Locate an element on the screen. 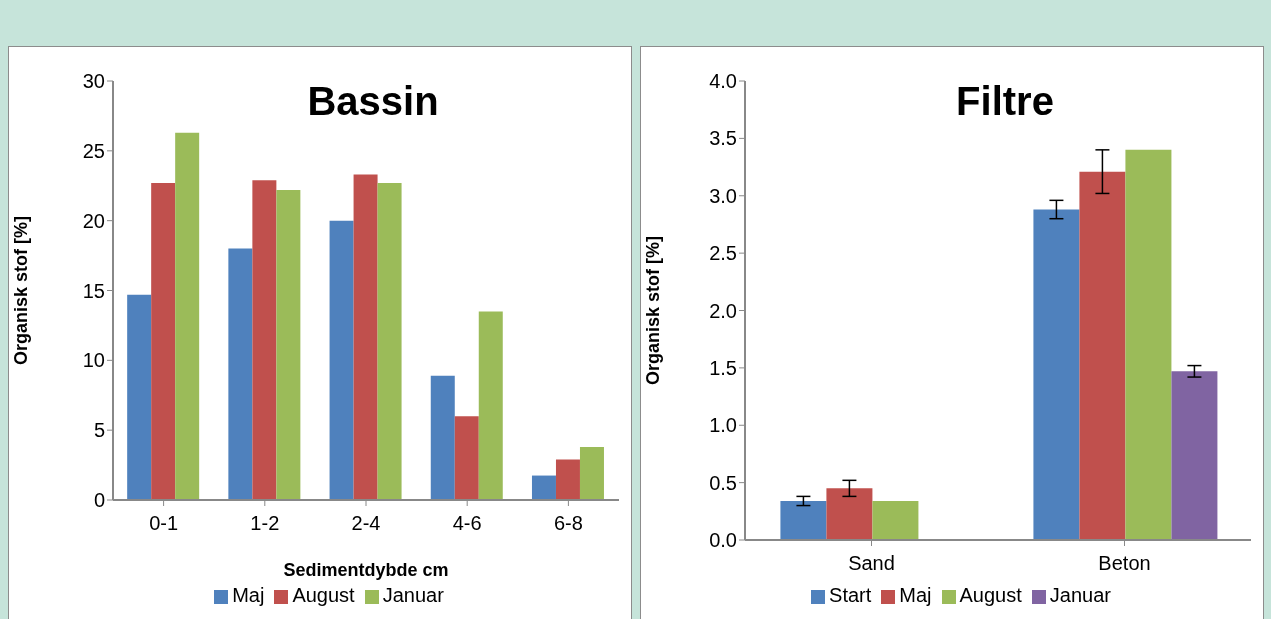  y-tick-label: 3.5 is located at coordinates (723, 138).